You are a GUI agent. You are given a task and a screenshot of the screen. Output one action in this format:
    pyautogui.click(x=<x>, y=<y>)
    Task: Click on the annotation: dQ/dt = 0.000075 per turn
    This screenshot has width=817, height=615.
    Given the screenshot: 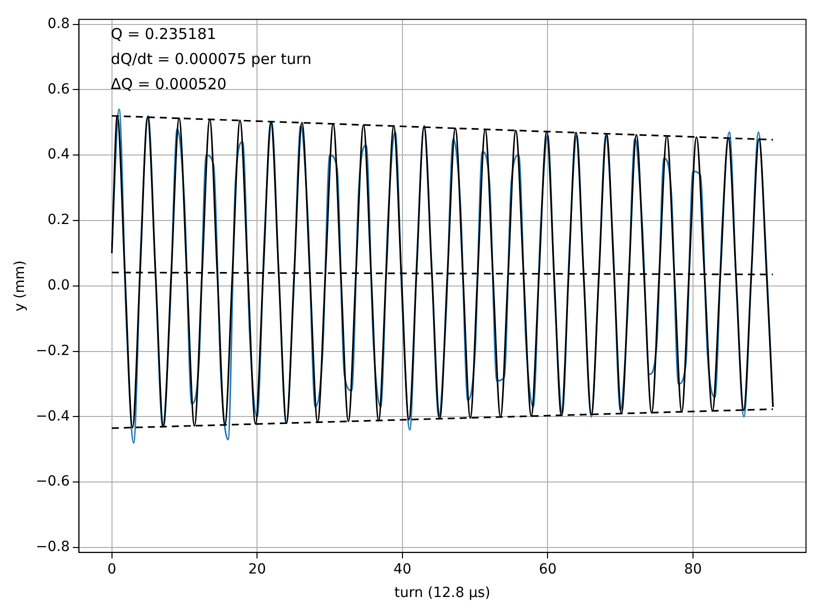 What is the action you would take?
    pyautogui.click(x=211, y=59)
    